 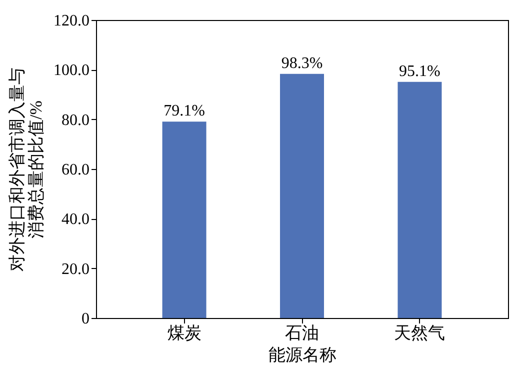 What do you see at coordinates (302, 63) in the screenshot?
I see `data-label: 98.3%` at bounding box center [302, 63].